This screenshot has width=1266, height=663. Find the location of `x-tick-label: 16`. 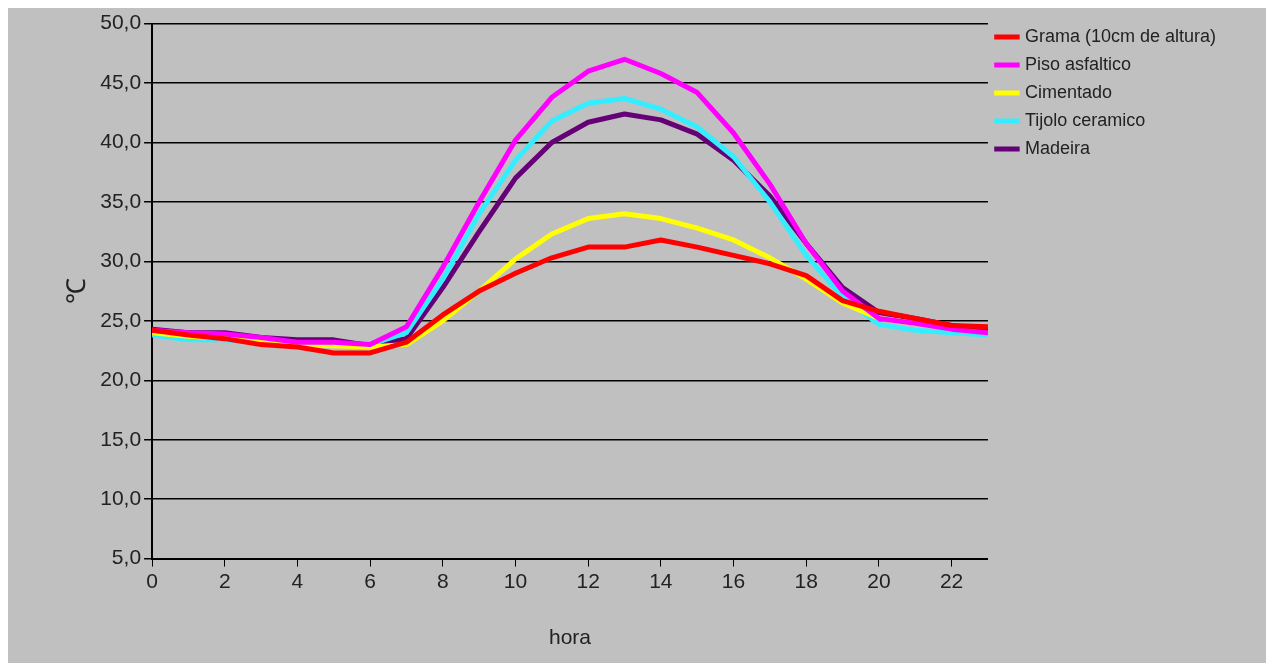

x-tick-label: 16 is located at coordinates (733, 580).